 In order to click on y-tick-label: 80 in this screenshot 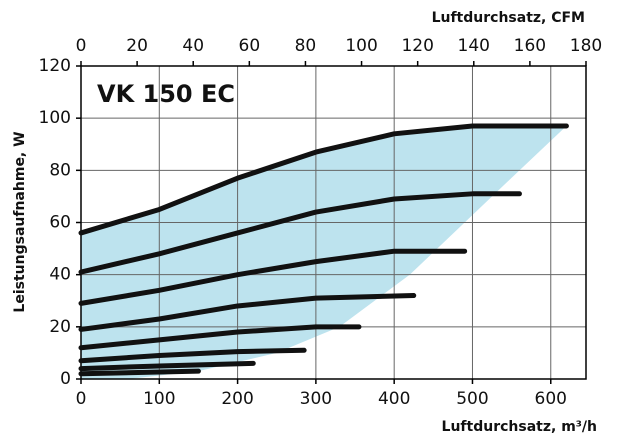, I will do `click(60, 170)`.